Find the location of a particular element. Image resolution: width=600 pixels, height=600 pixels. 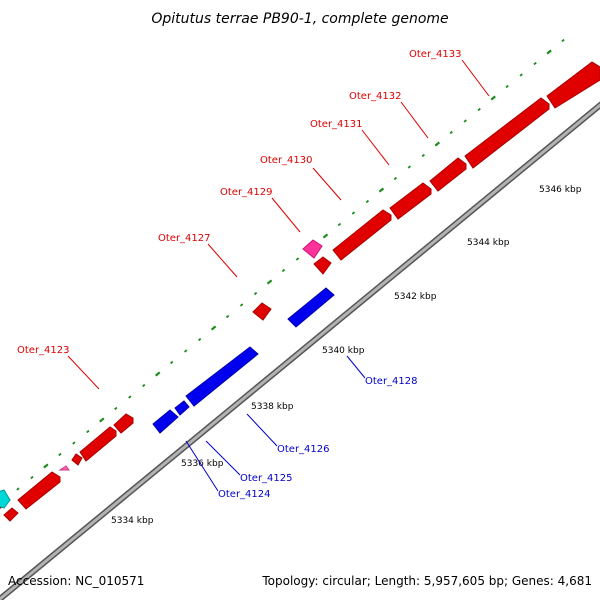

scale-label: 5346 kbp is located at coordinates (560, 190).